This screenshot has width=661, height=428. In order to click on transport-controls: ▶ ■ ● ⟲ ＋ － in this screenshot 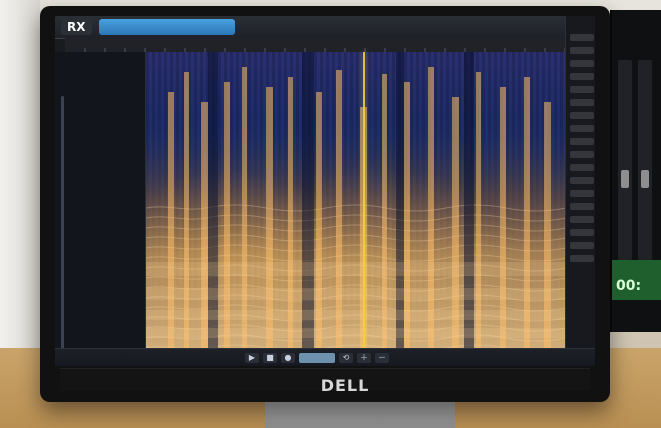, I will do `click(350, 358)`.